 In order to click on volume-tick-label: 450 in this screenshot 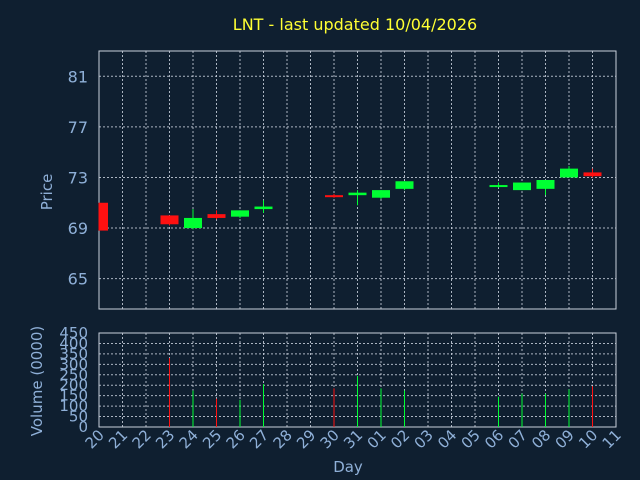, I will do `click(73, 333)`.